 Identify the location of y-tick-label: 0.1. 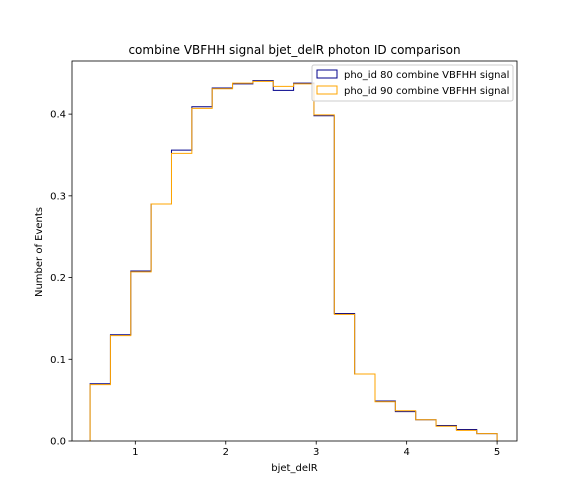
(58, 360).